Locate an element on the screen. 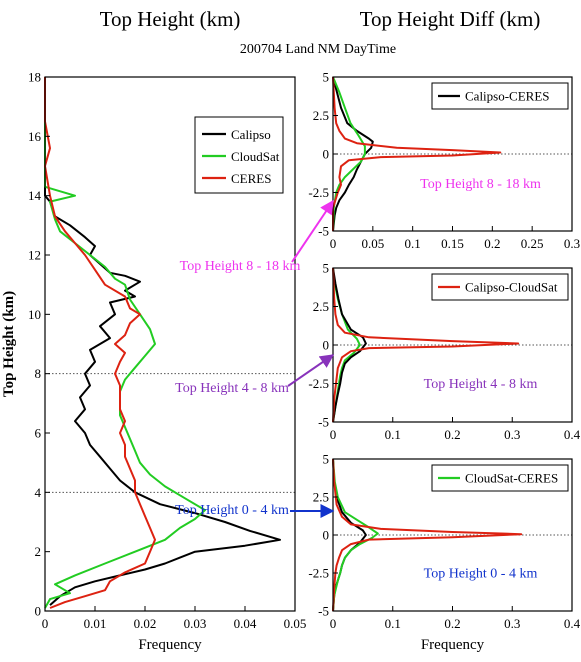  left-y-tick-label: 12 is located at coordinates (34, 255).